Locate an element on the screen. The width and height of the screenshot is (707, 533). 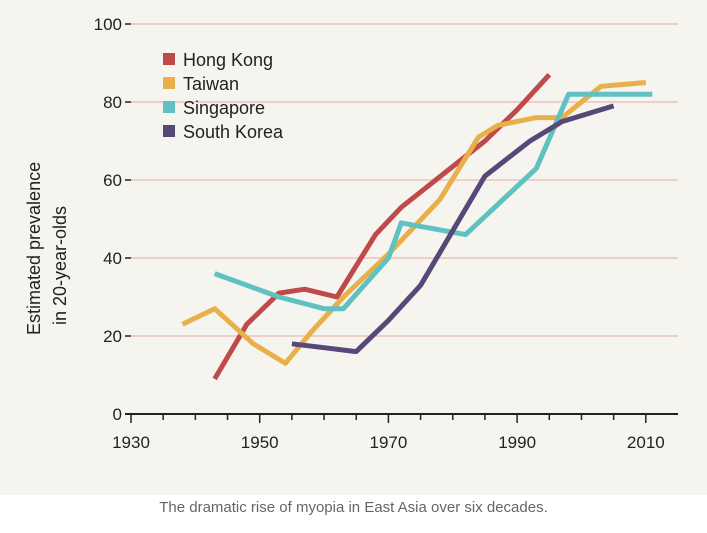
x-tick-label-1990: 1990 is located at coordinates (517, 442).